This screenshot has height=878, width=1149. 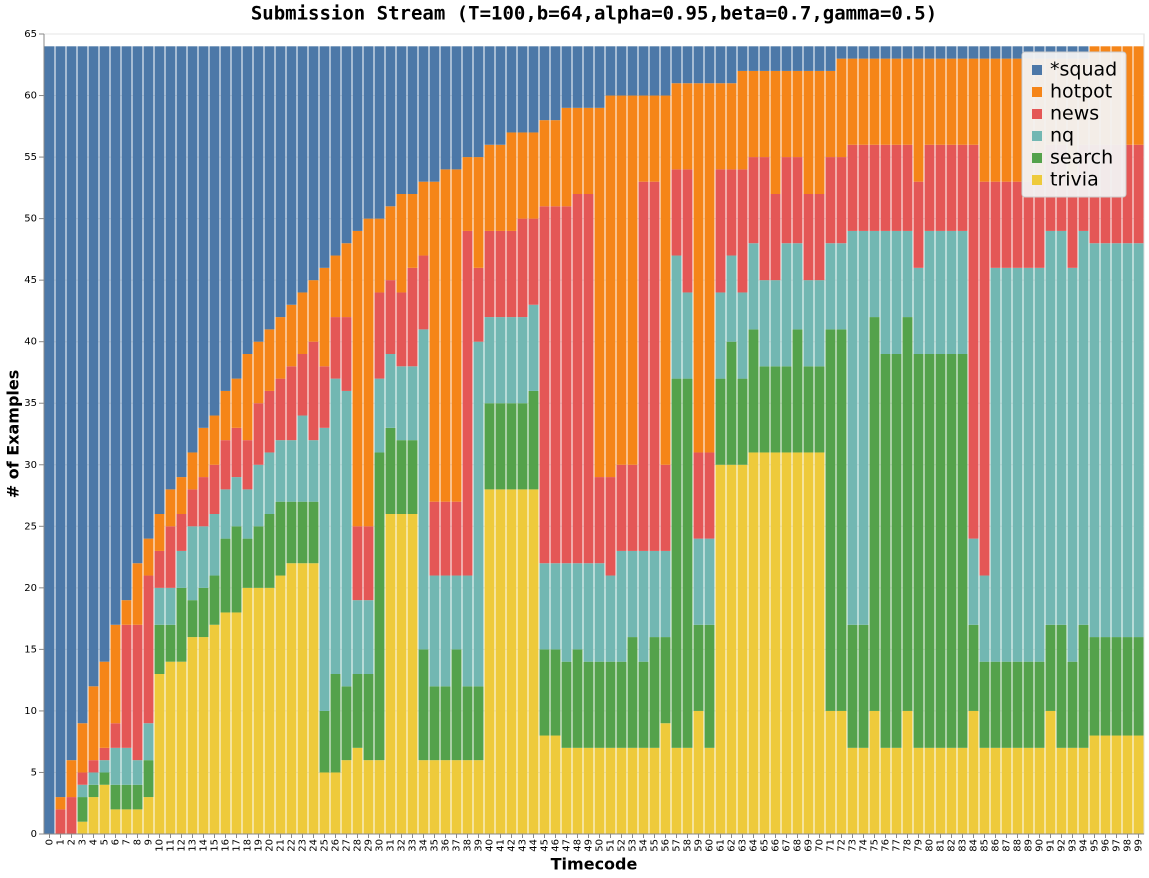 I want to click on x-tick-label: 83, so click(x=963, y=845).